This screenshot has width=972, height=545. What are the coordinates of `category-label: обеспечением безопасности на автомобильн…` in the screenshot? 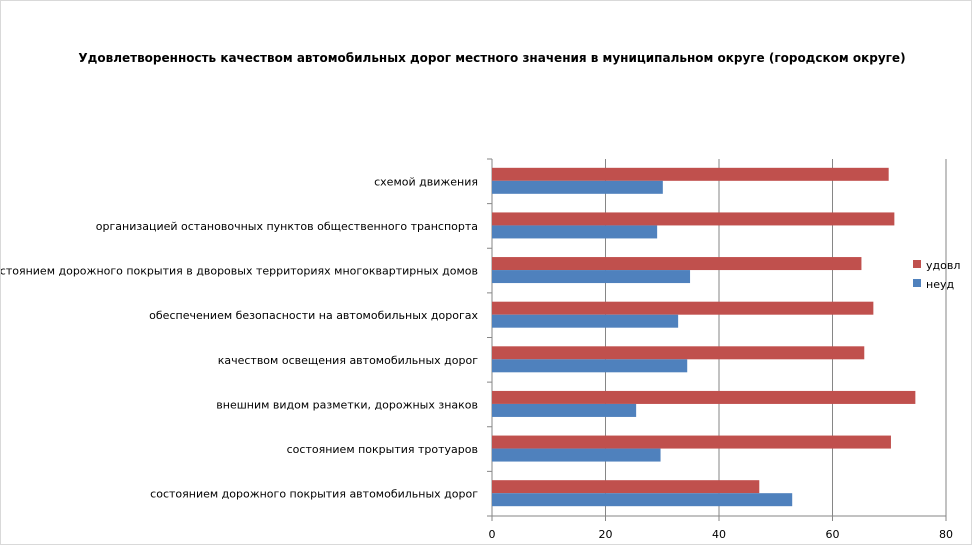 It's located at (313, 315).